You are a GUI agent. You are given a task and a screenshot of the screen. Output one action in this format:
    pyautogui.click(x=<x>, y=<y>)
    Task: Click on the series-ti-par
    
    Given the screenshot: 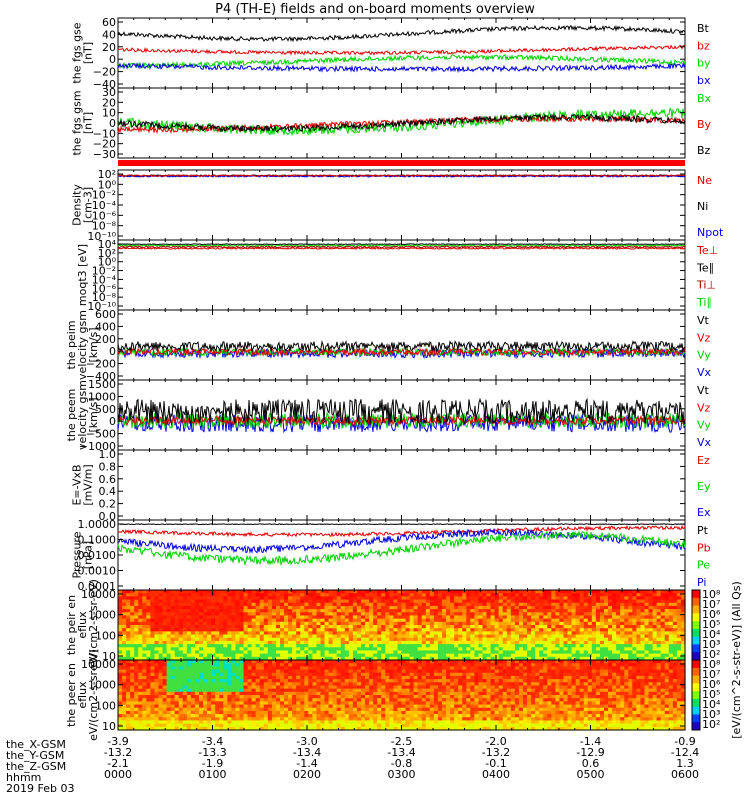 What is the action you would take?
    pyautogui.click(x=401, y=246)
    